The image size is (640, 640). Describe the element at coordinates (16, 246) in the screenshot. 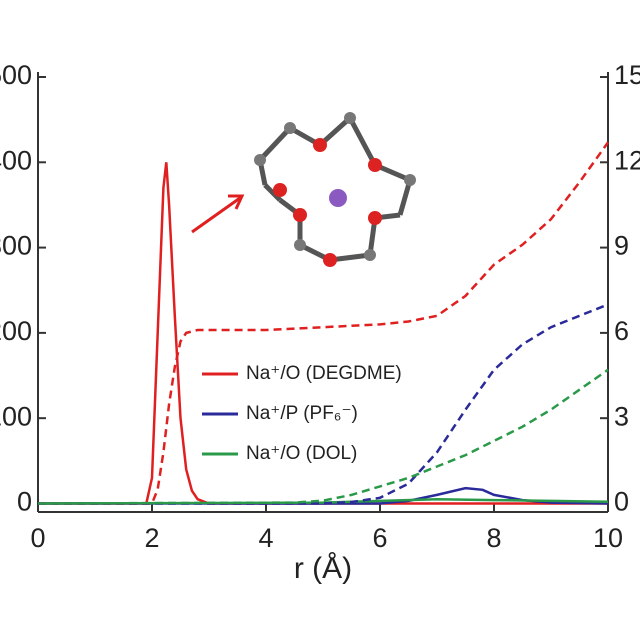

I see `y-tick-label: 300` at that location.